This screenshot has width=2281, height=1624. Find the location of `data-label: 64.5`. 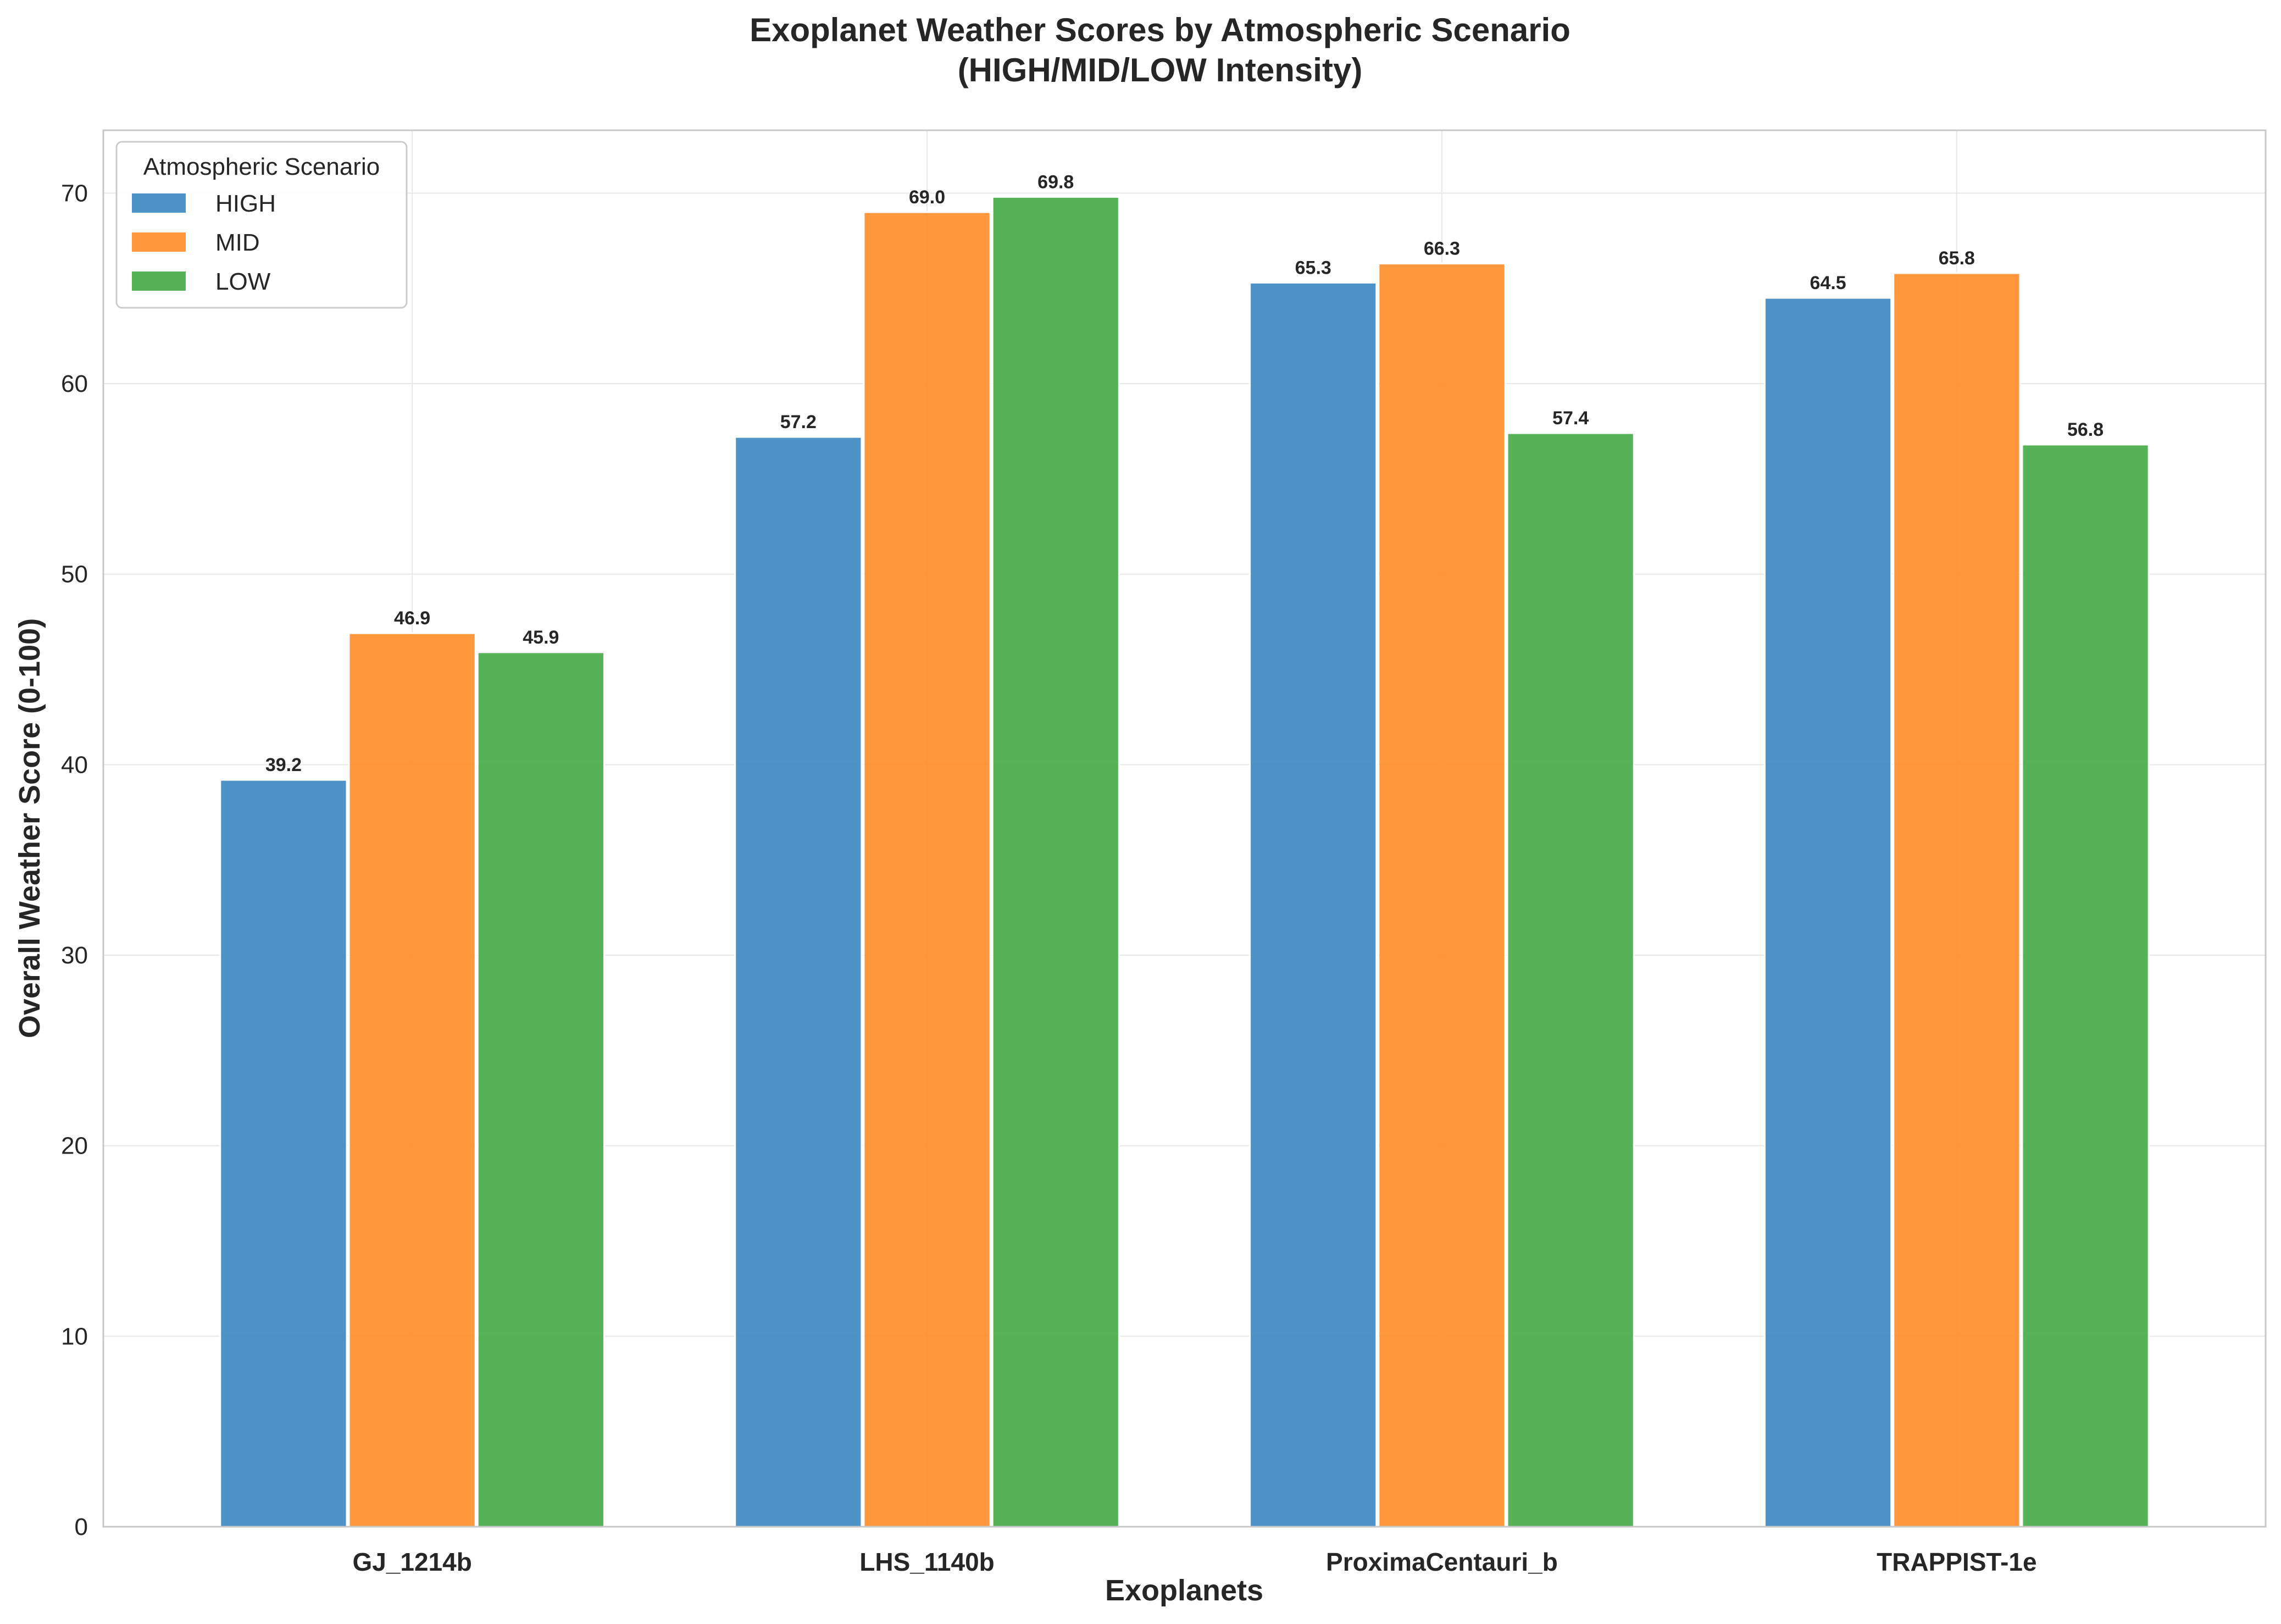

data-label: 64.5 is located at coordinates (1828, 283).